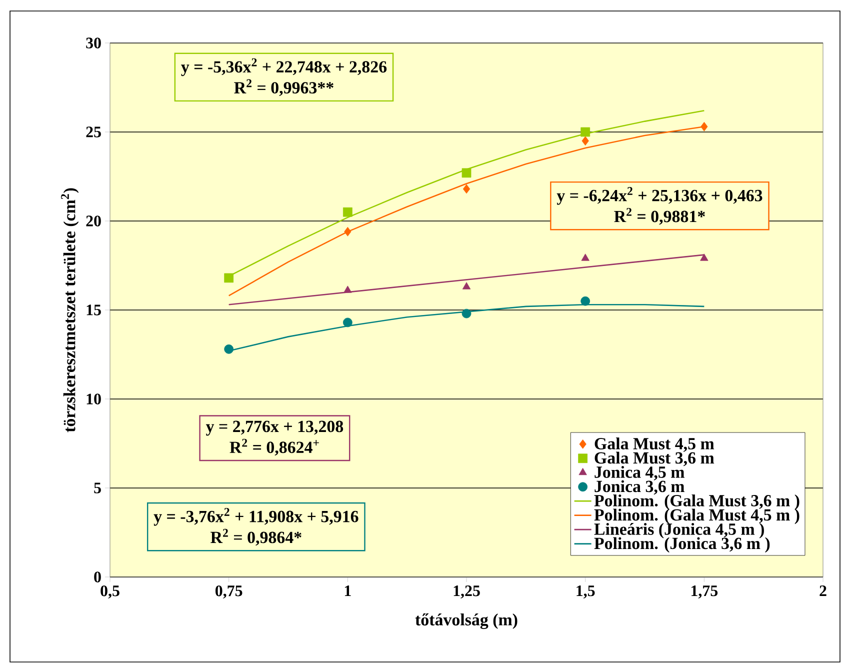 The image size is (842, 664). What do you see at coordinates (585, 591) in the screenshot?
I see `x-tick-label: 1,5` at bounding box center [585, 591].